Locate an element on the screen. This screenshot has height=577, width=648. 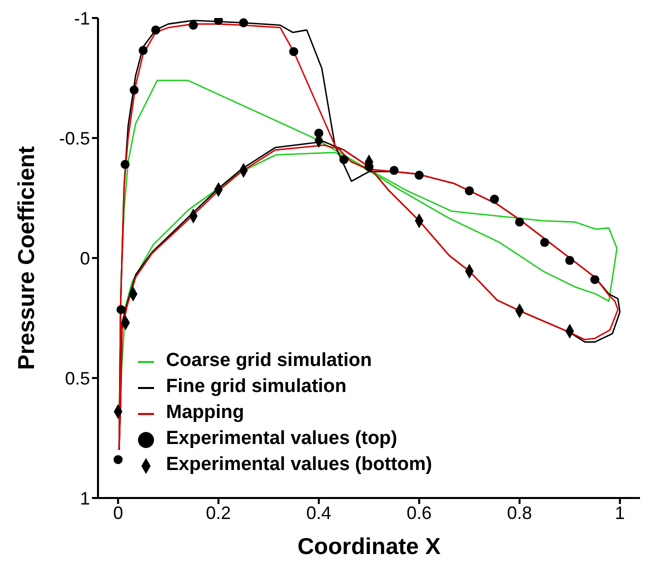
x-tick-label: 0.2 is located at coordinates (218, 512).